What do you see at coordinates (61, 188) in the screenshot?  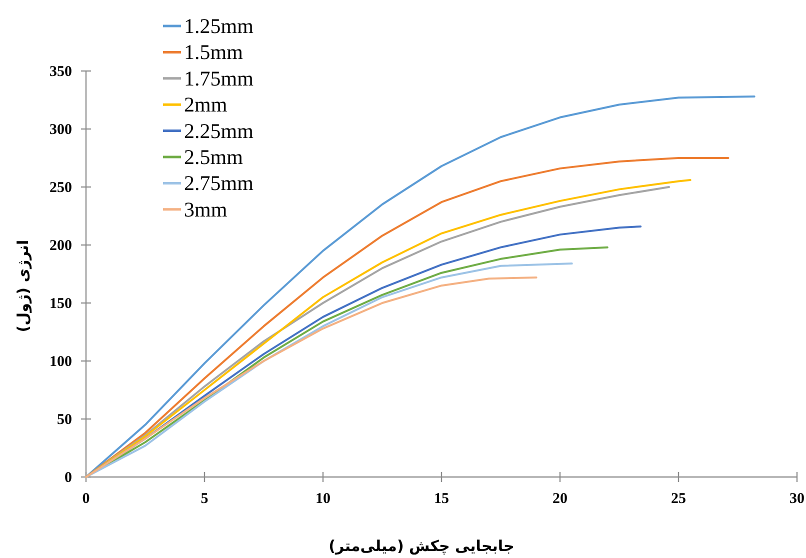 I see `y-tick-label: 250` at bounding box center [61, 188].